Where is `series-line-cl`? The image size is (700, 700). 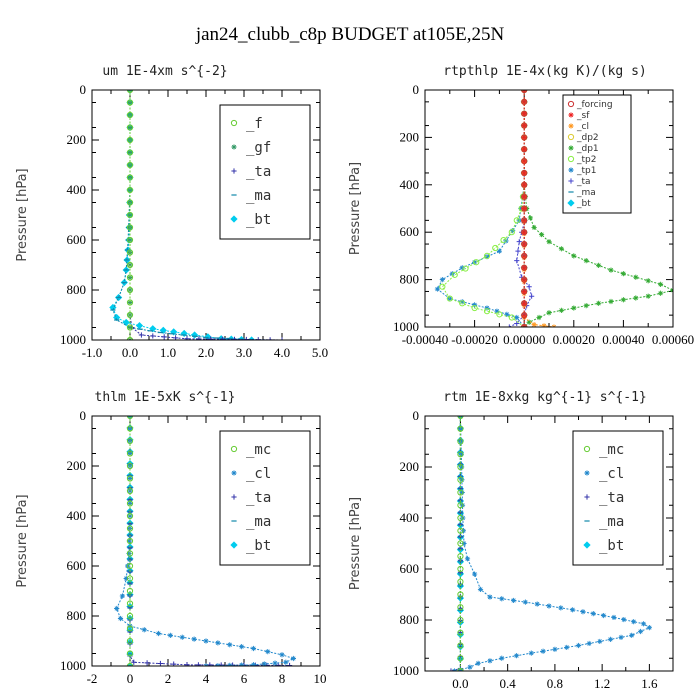
series-line-cl is located at coordinates (552, 543).